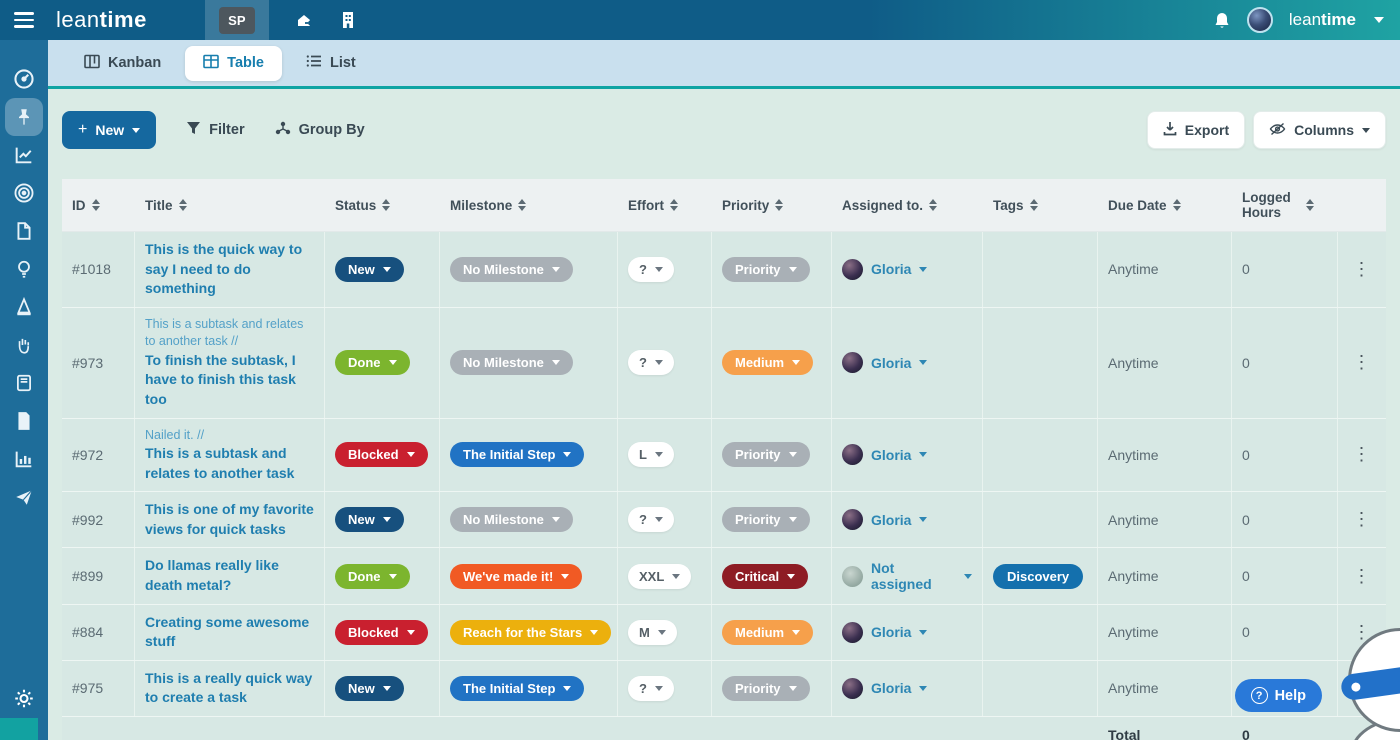 Image resolution: width=1400 pixels, height=740 pixels. I want to click on user-avatar, so click(1259, 20).